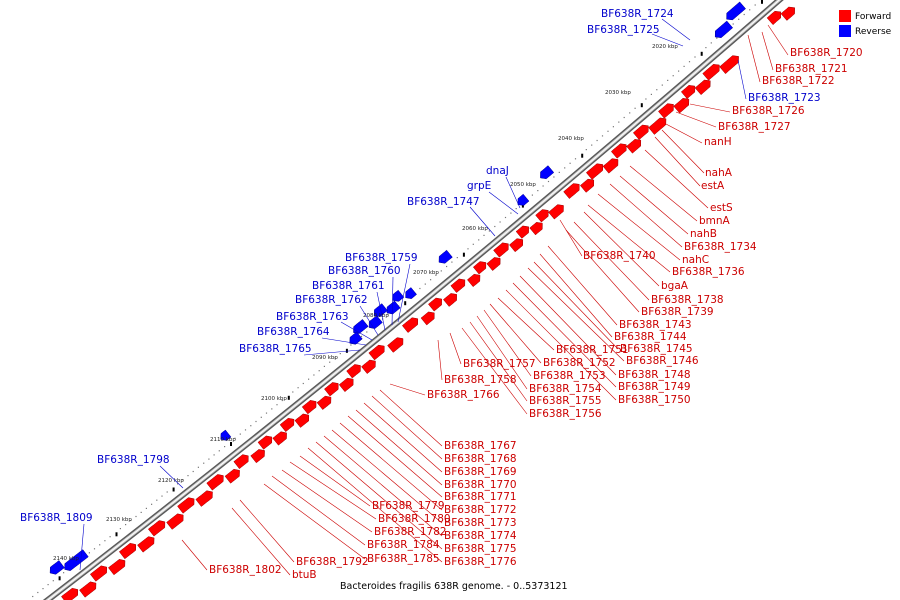  Describe the element at coordinates (592, 350) in the screenshot. I see `gene-label: BF638R_1751` at that location.